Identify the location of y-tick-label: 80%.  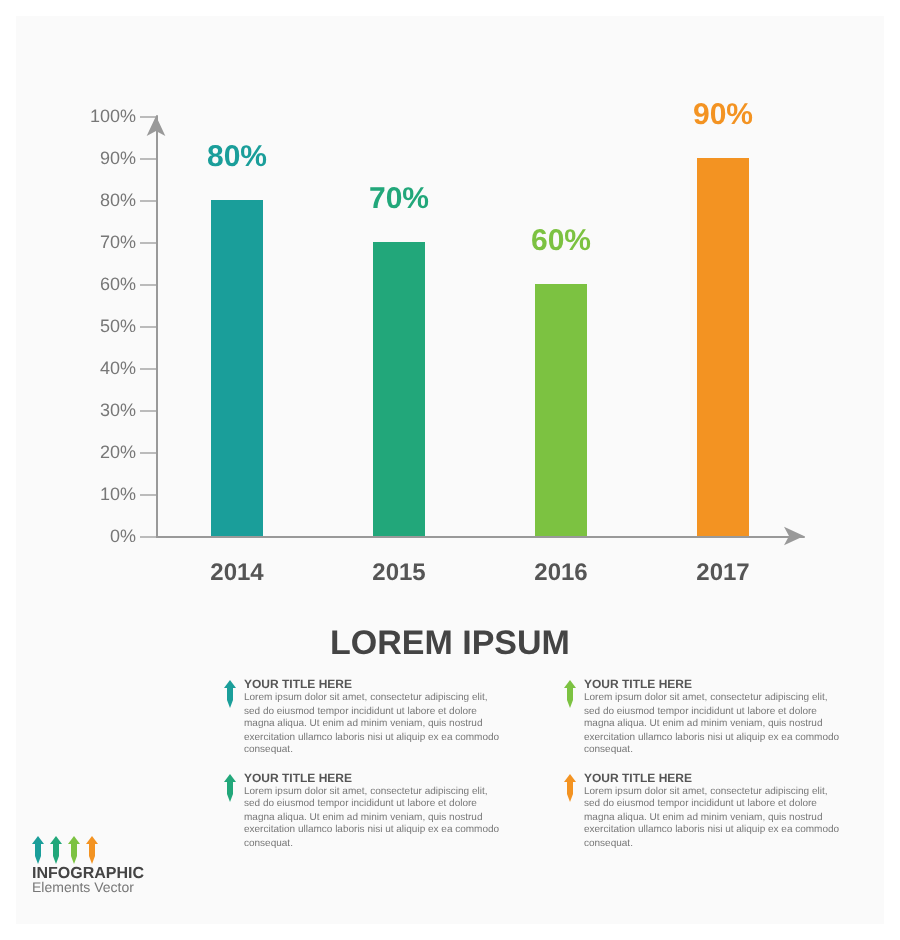
(117, 200).